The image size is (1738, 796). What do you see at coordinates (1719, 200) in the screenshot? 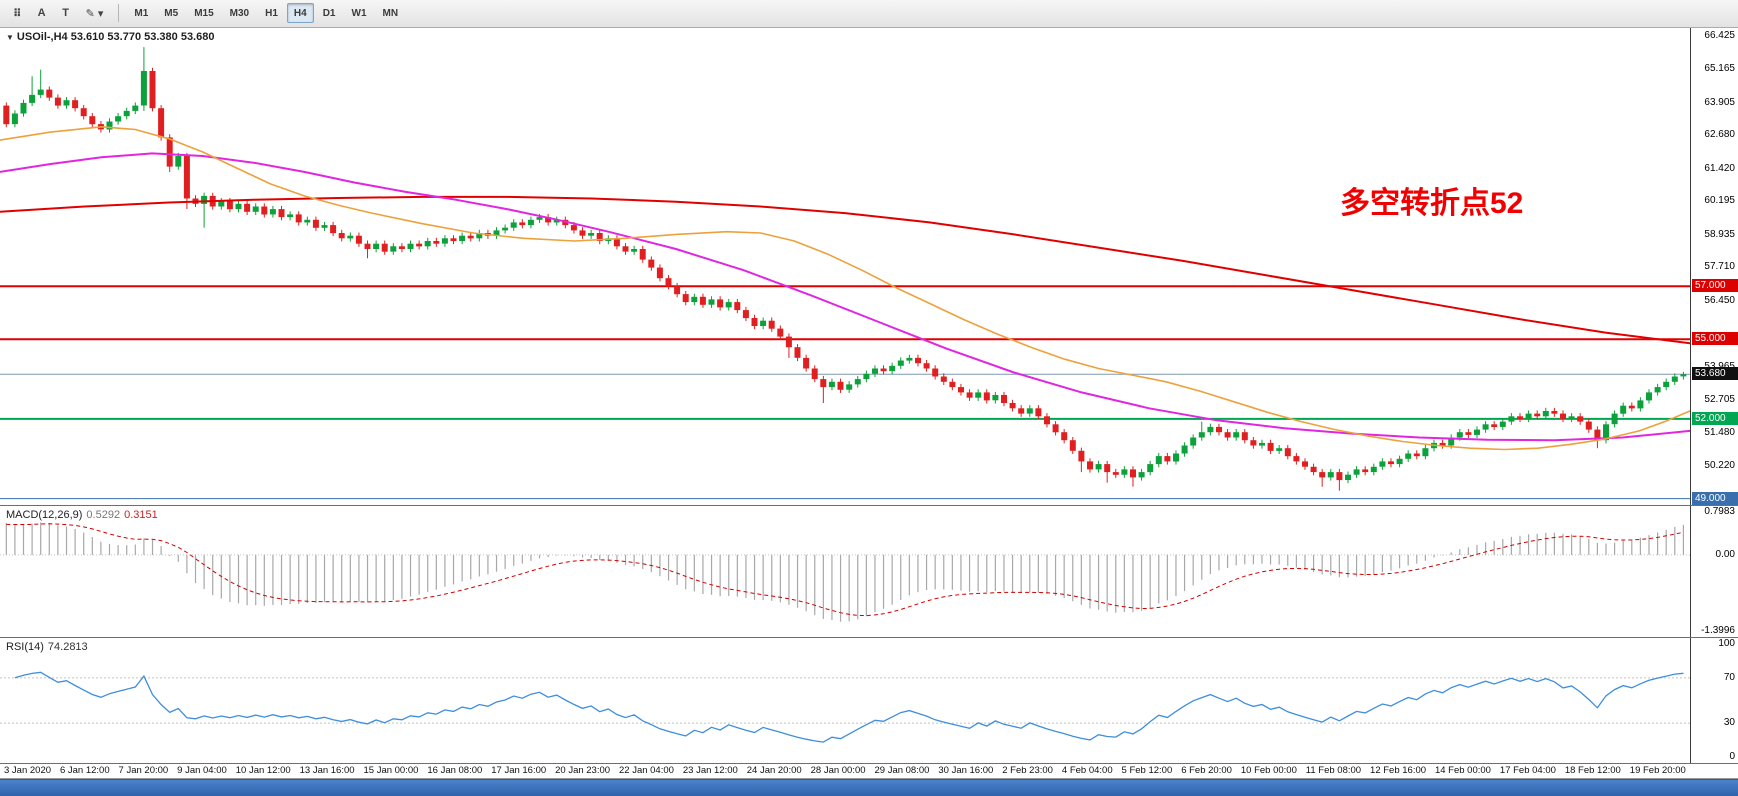
I see `price-label: 60.195` at bounding box center [1719, 200].